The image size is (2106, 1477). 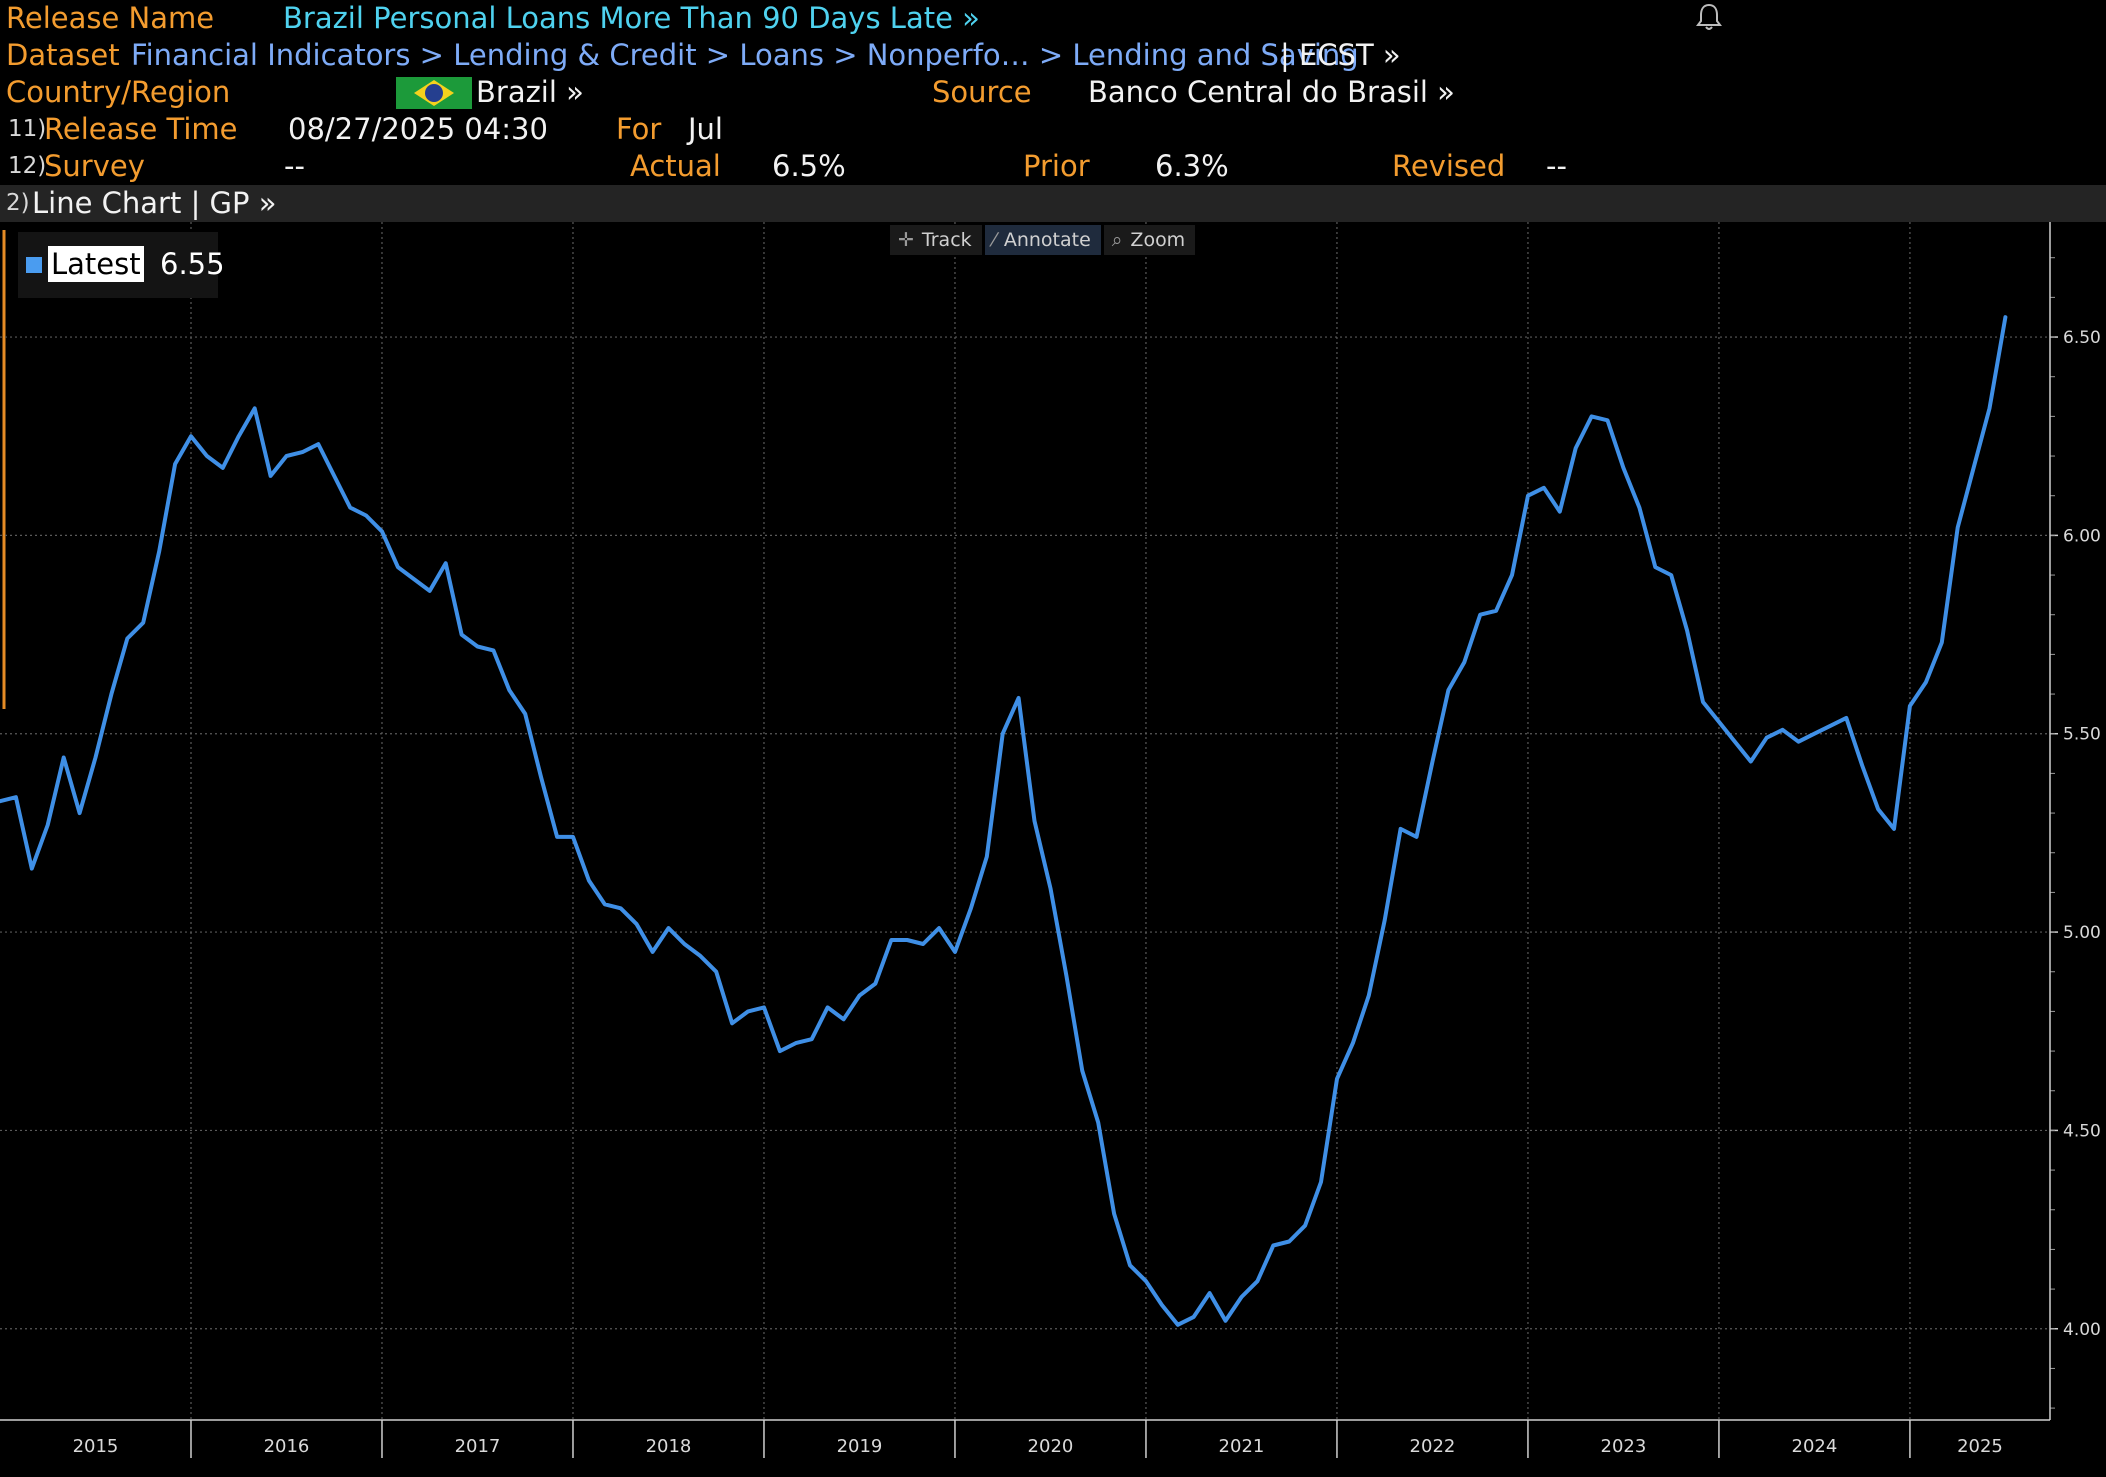 I want to click on annotate-button: ⁄ Annotate, so click(x=1042, y=240).